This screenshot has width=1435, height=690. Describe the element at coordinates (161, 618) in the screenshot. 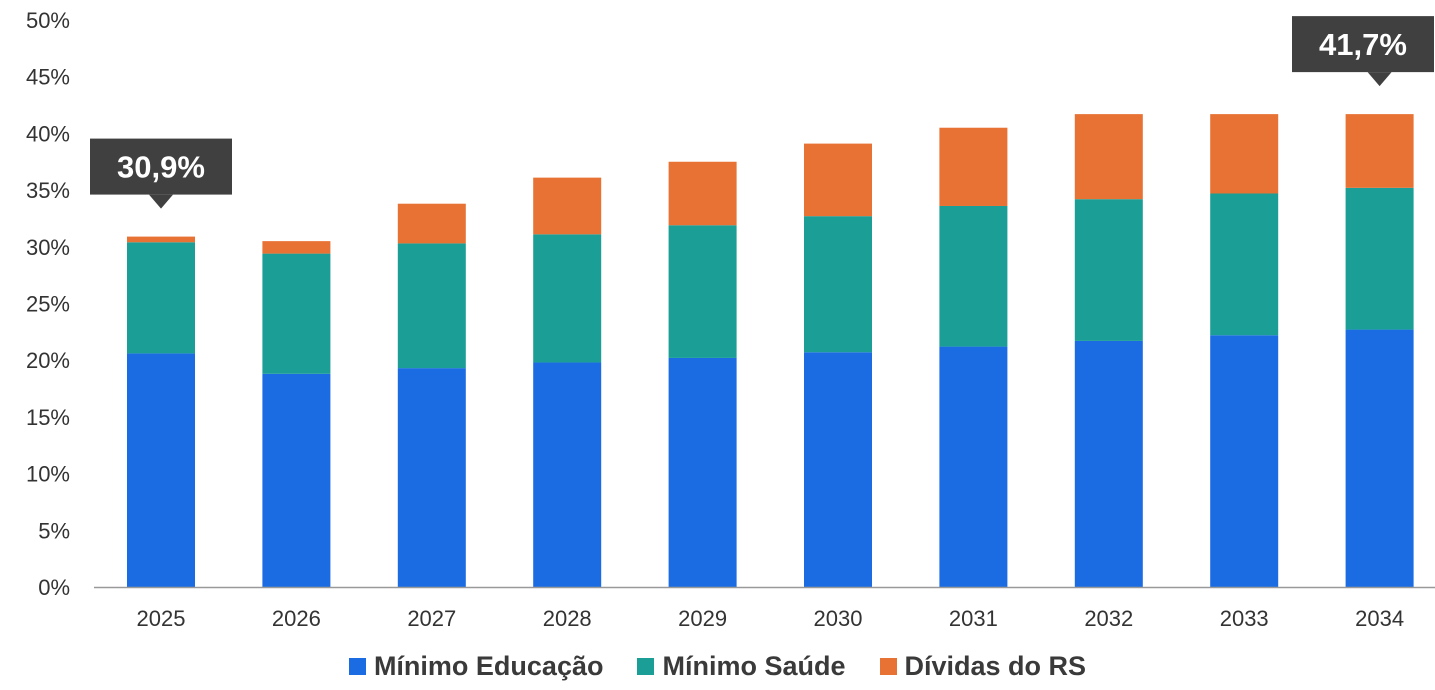

I see `x-tick-label: 2025` at that location.